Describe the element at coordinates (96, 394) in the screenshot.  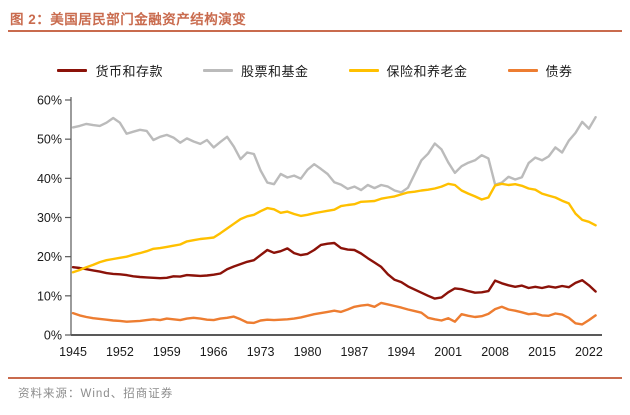
I see `source-text: 资料来源：Wind、招商证券` at that location.